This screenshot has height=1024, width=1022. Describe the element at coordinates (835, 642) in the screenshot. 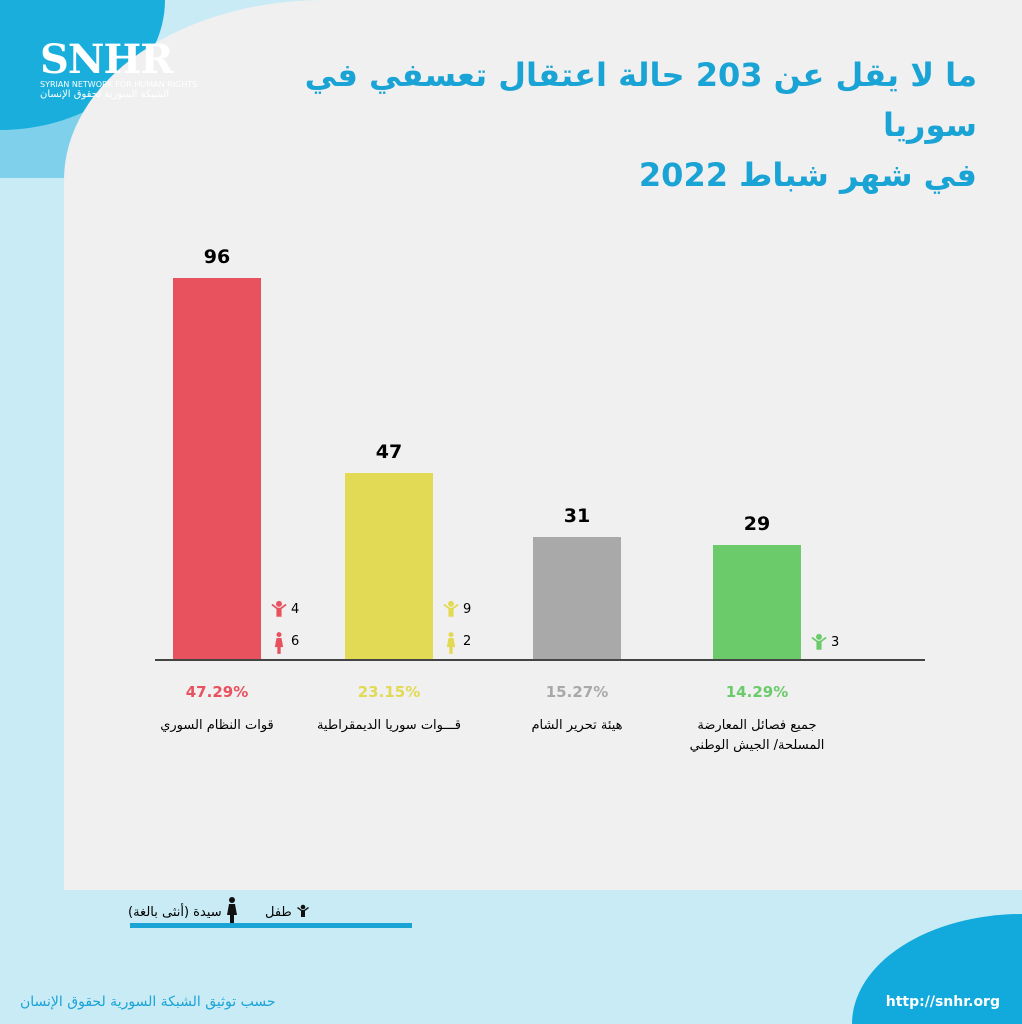

I see `child-count: 3` at that location.